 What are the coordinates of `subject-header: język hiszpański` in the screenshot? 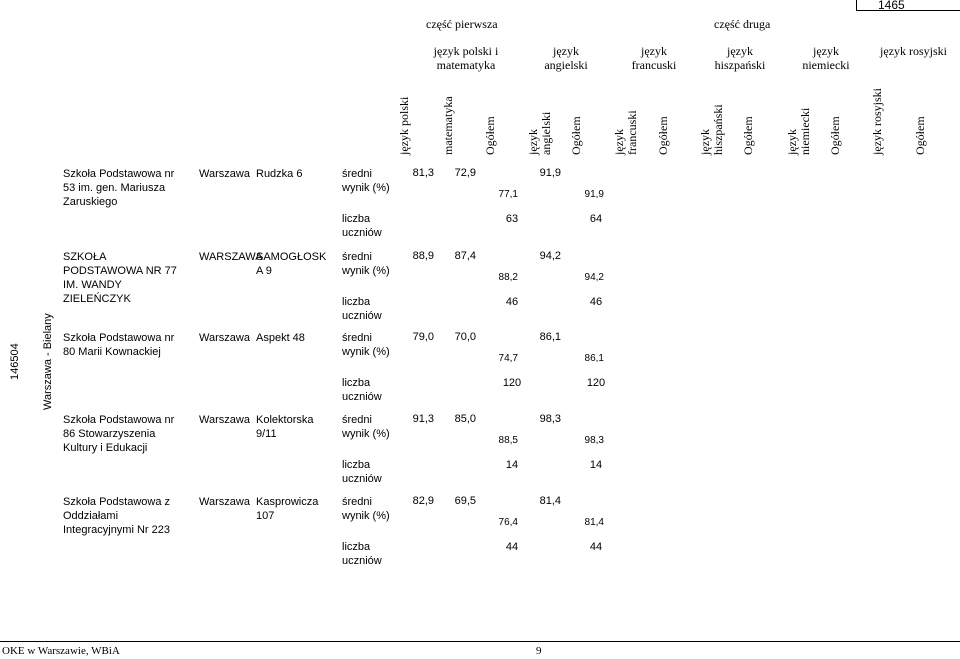 It's located at (740, 58).